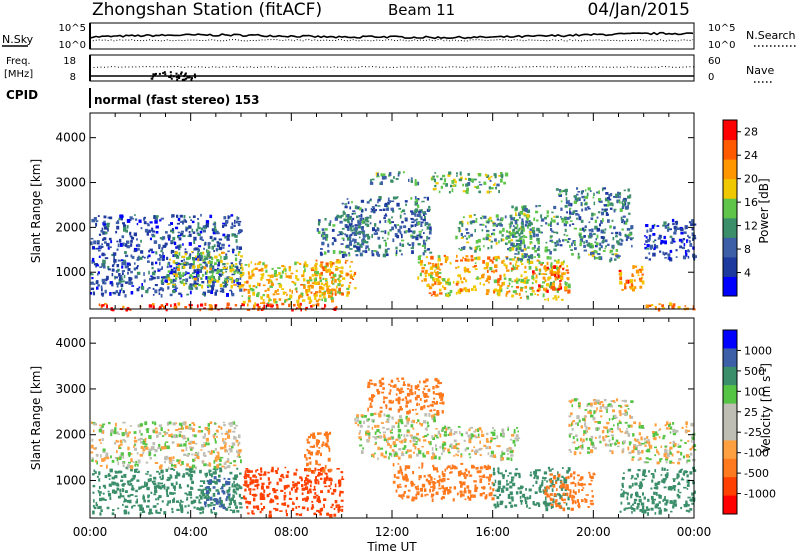 Image resolution: width=800 pixels, height=554 pixels. Describe the element at coordinates (751, 202) in the screenshot. I see `power-colorbar-tick-label: 16` at that location.